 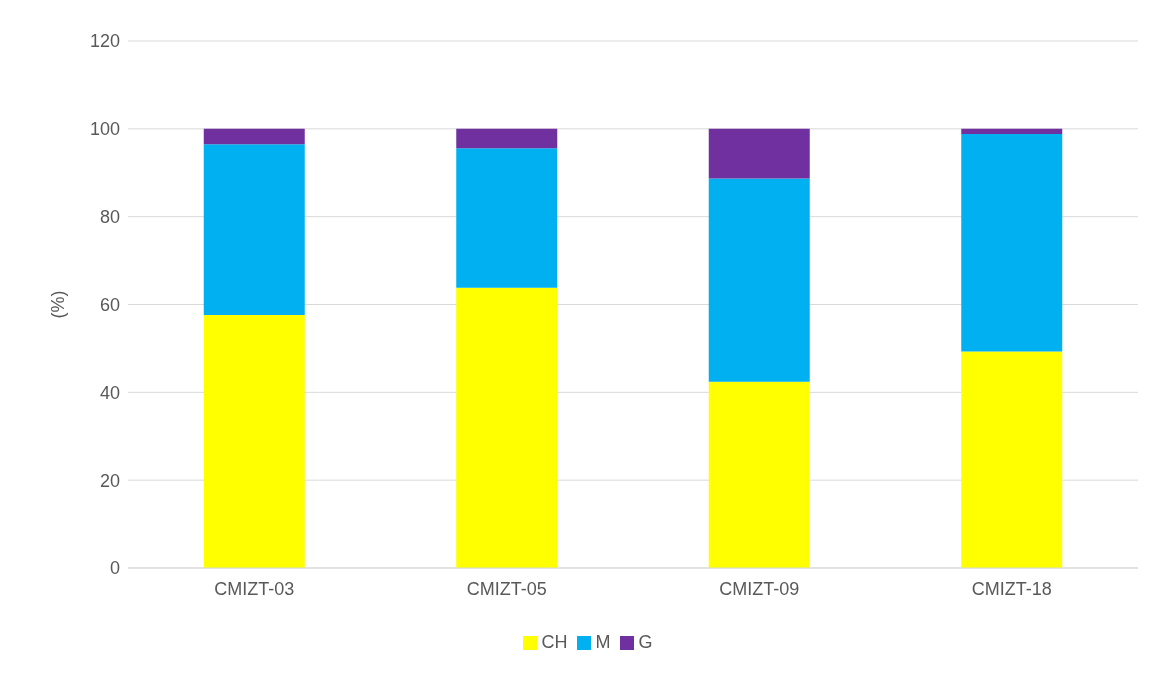 What do you see at coordinates (645, 642) in the screenshot?
I see `legend-label: G` at bounding box center [645, 642].